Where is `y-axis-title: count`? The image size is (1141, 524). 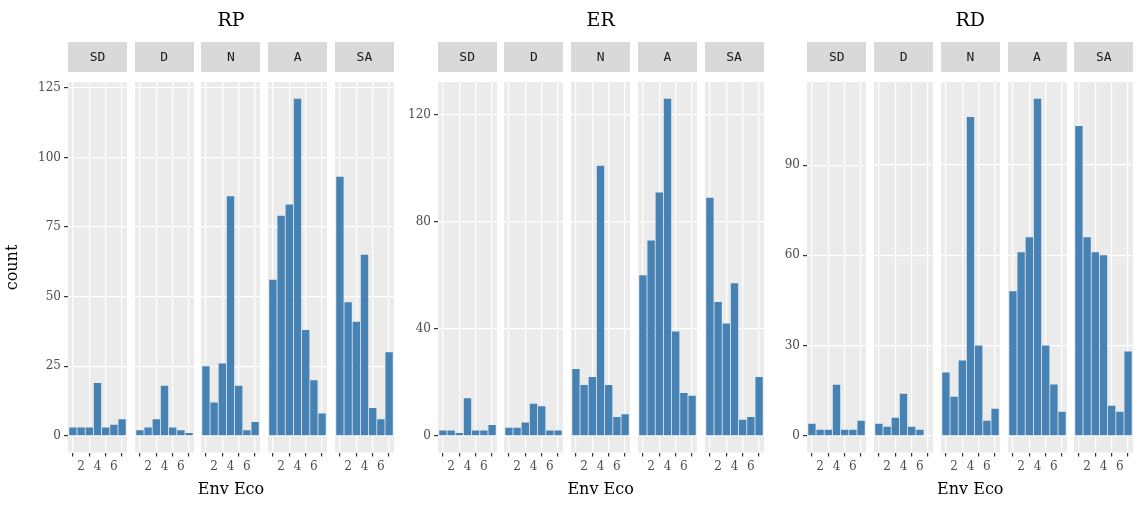 y-axis-title: count is located at coordinates (12, 267).